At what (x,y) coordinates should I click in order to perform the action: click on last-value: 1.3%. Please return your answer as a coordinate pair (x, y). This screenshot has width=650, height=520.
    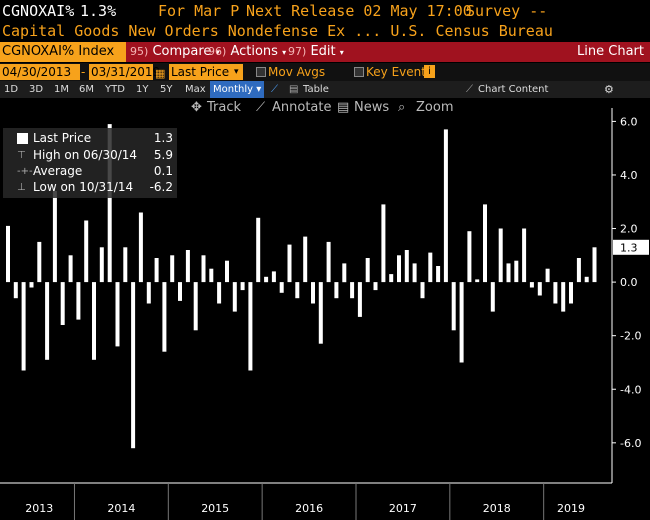
    Looking at the image, I should click on (98, 11).